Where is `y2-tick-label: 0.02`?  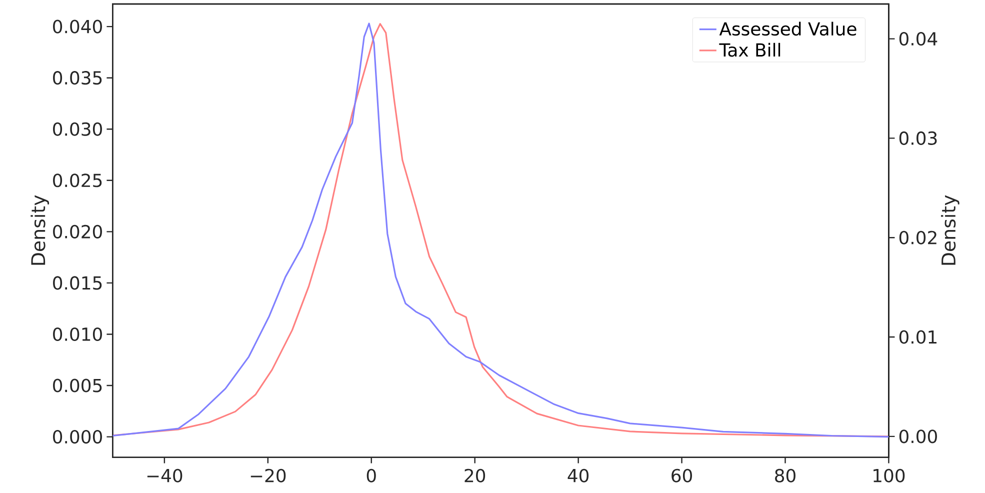 y2-tick-label: 0.02 is located at coordinates (917, 237).